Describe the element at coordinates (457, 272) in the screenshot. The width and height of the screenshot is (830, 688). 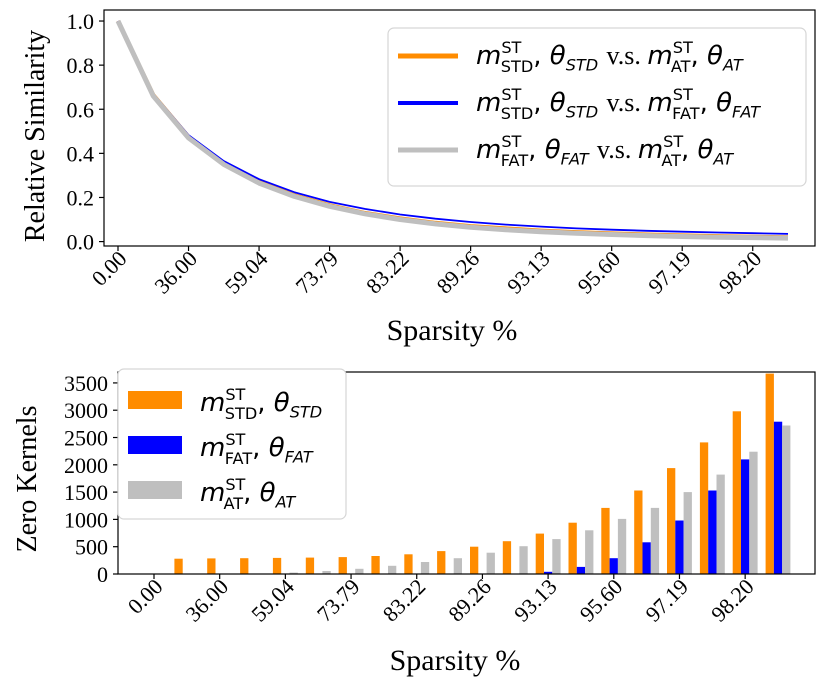
I see `line-xtick-label: 89.26` at that location.